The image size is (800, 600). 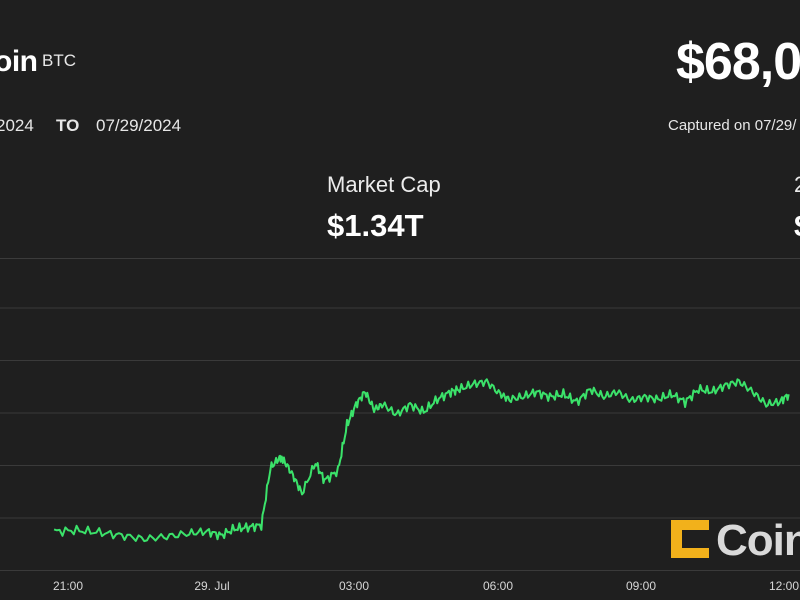 I want to click on header-divider, so click(x=400, y=258).